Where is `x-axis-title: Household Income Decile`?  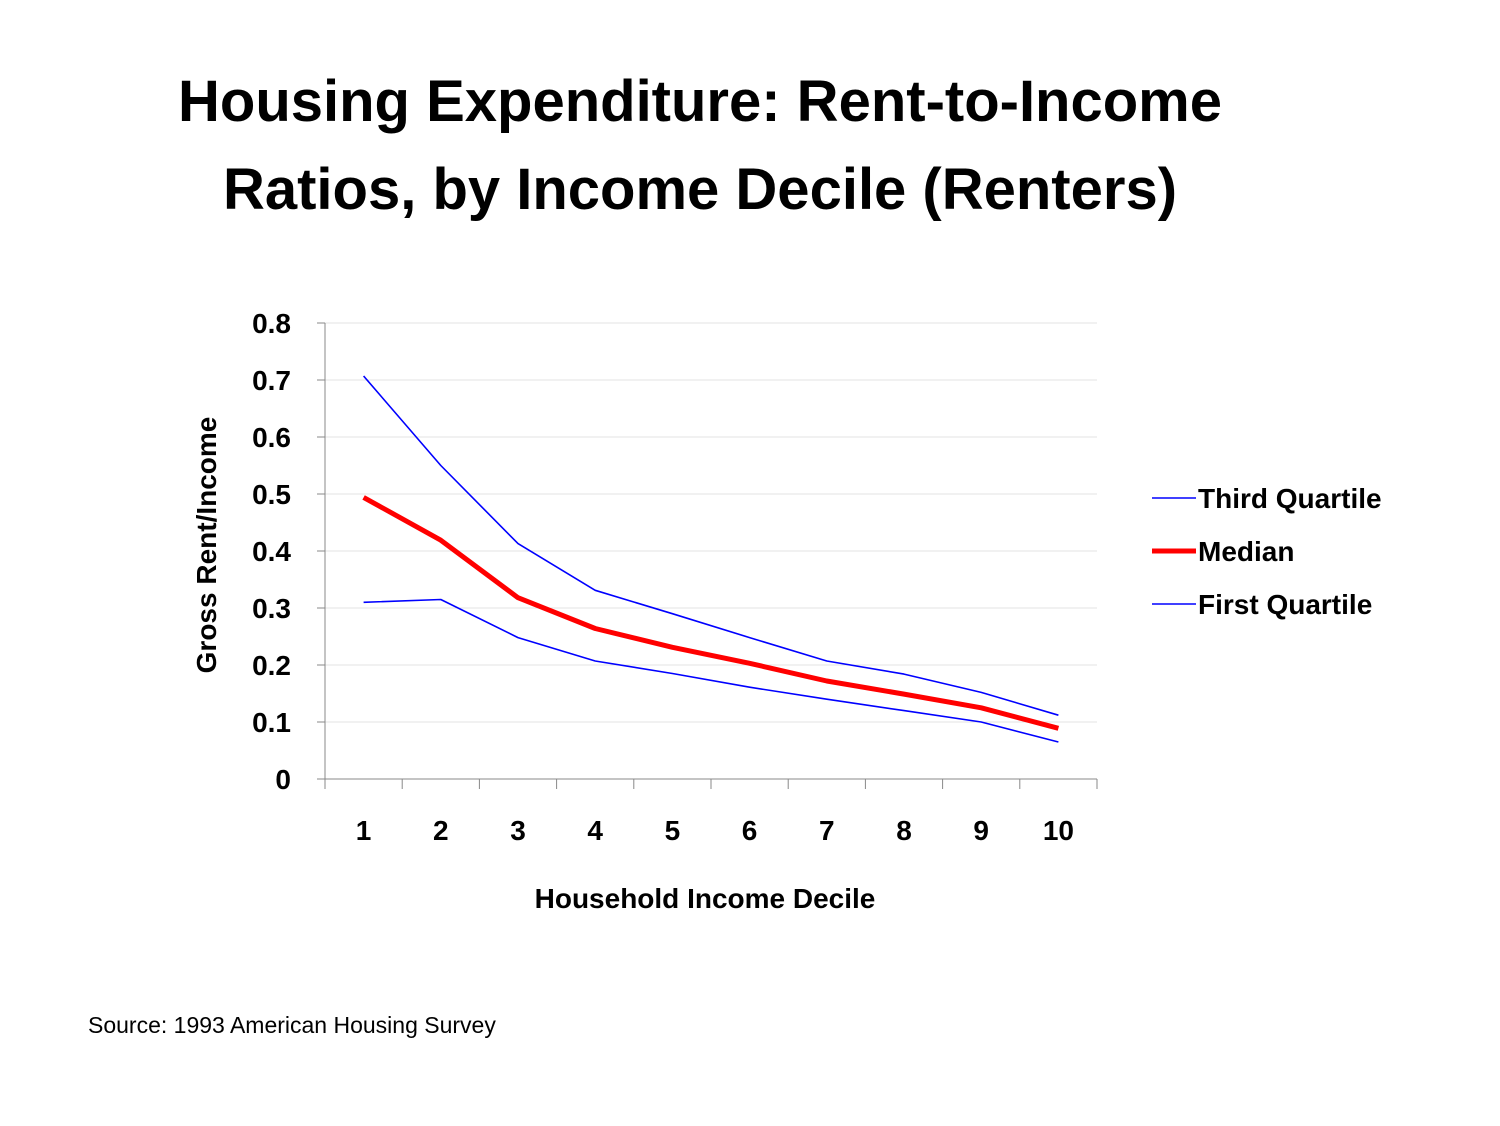 x-axis-title: Household Income Decile is located at coordinates (705, 898).